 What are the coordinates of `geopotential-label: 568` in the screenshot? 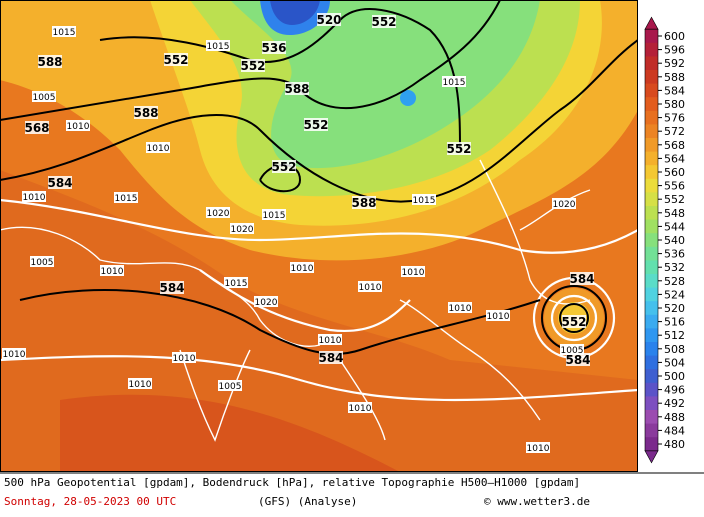 It's located at (36, 128).